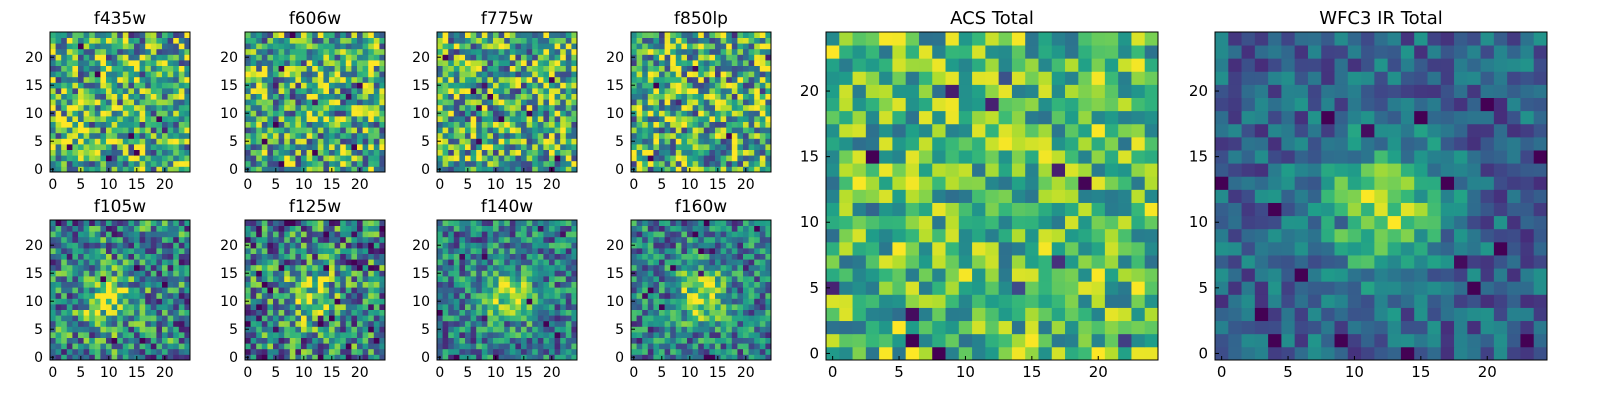 Image resolution: width=1600 pixels, height=400 pixels. Describe the element at coordinates (507, 290) in the screenshot. I see `heatmap-cells` at that location.